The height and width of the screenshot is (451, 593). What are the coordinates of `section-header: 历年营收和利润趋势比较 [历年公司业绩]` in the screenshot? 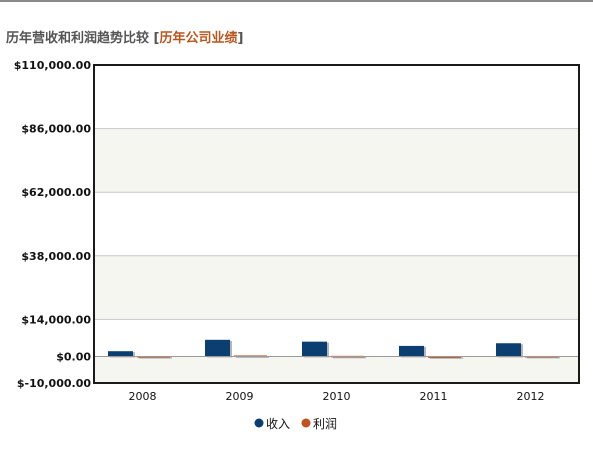 It's located at (124, 36).